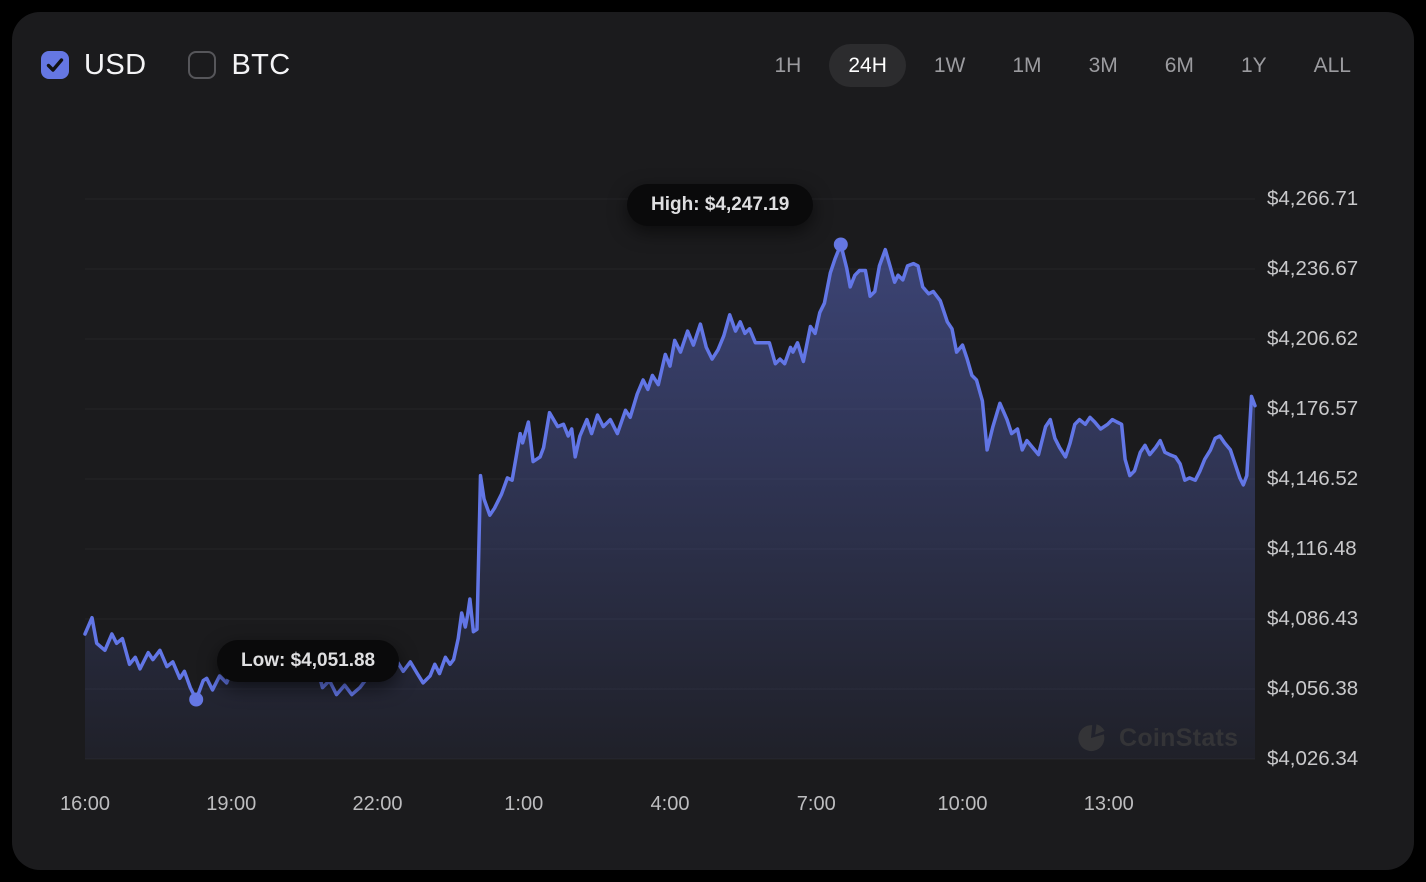 This screenshot has height=882, width=1426. Describe the element at coordinates (950, 65) in the screenshot. I see `range-button-1w: 1W` at that location.